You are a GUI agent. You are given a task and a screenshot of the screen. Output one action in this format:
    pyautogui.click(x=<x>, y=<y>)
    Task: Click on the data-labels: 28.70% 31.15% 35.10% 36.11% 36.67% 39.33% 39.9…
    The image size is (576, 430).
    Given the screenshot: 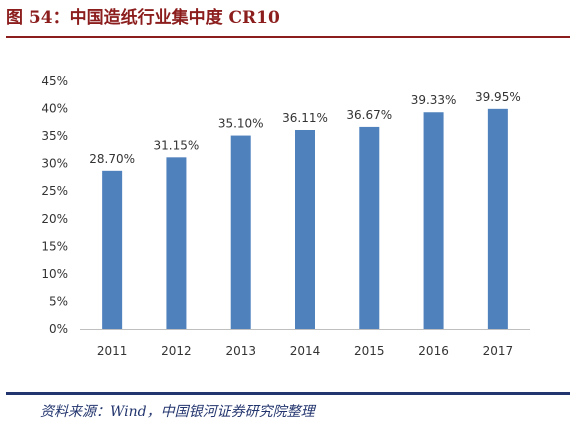 What is the action you would take?
    pyautogui.click(x=304, y=128)
    